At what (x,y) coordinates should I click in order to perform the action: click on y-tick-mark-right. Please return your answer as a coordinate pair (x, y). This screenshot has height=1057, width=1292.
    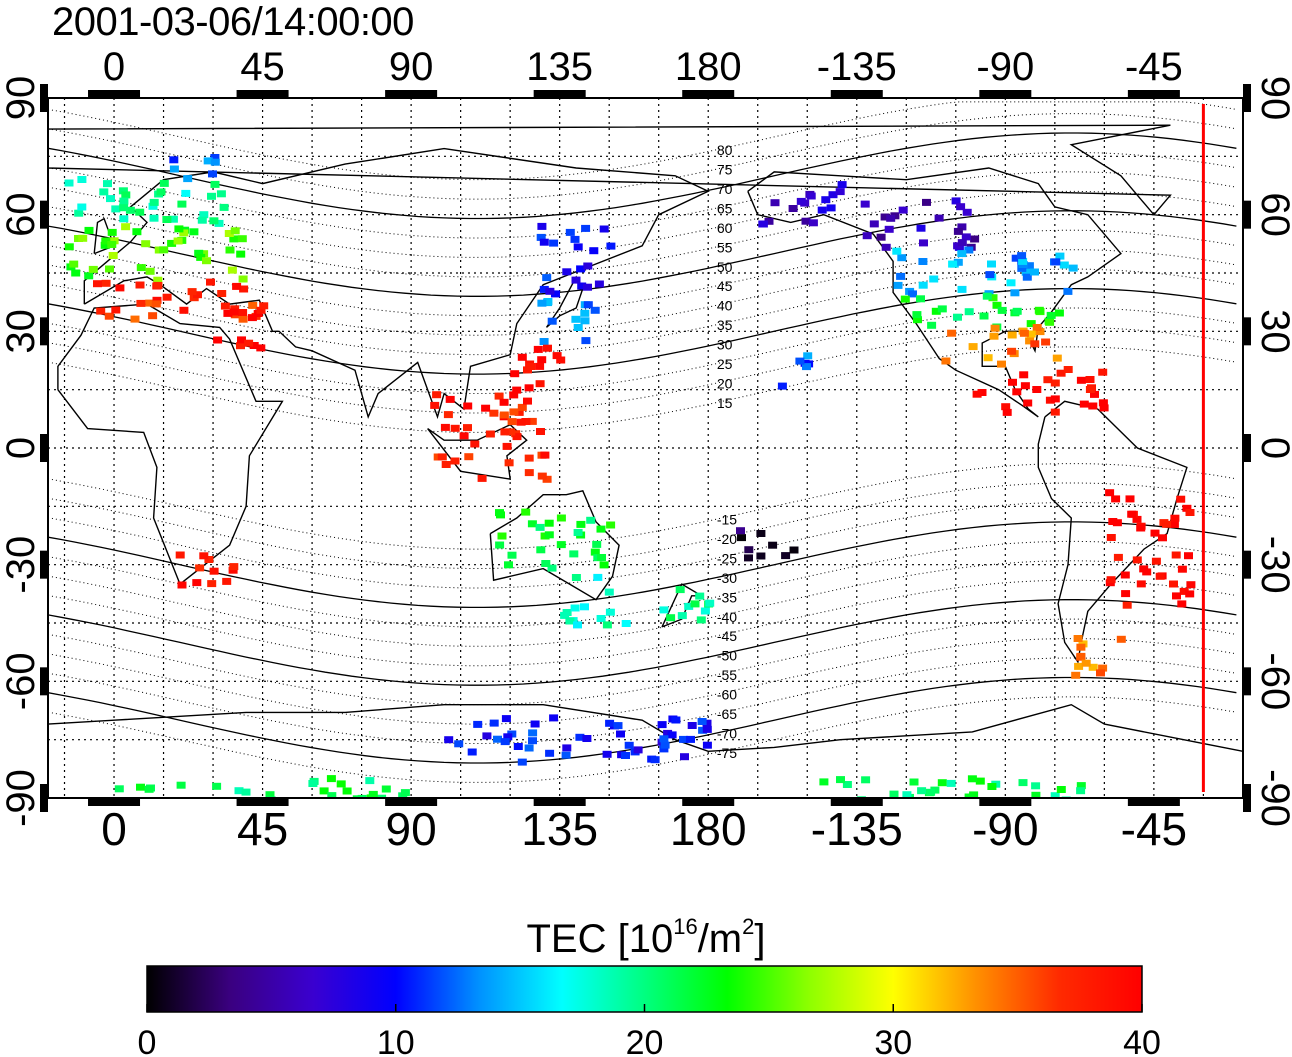
    Looking at the image, I should click on (1247, 98).